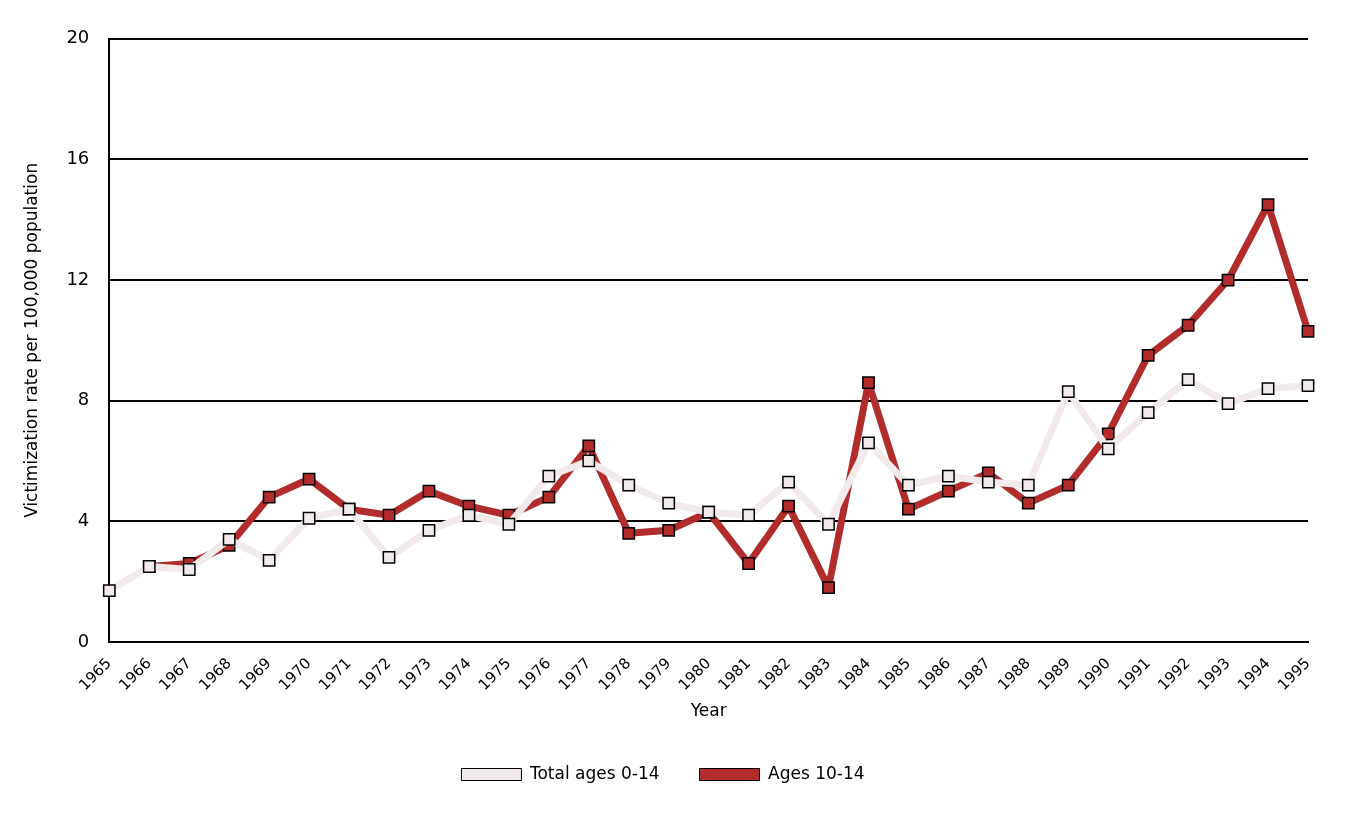 This screenshot has width=1349, height=817. What do you see at coordinates (594, 772) in the screenshot?
I see `legend-label: Total ages 0-14` at bounding box center [594, 772].